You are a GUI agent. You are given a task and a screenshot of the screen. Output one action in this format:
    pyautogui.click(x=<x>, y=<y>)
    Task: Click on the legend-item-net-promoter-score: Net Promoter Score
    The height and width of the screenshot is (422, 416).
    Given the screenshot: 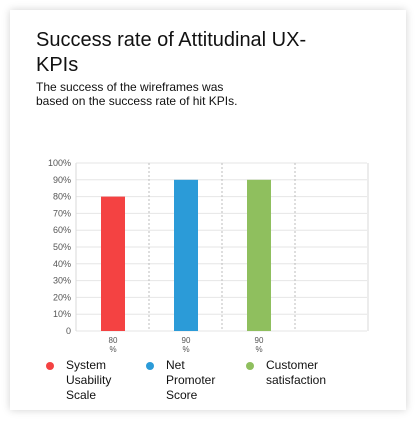 What is the action you would take?
    pyautogui.click(x=187, y=380)
    